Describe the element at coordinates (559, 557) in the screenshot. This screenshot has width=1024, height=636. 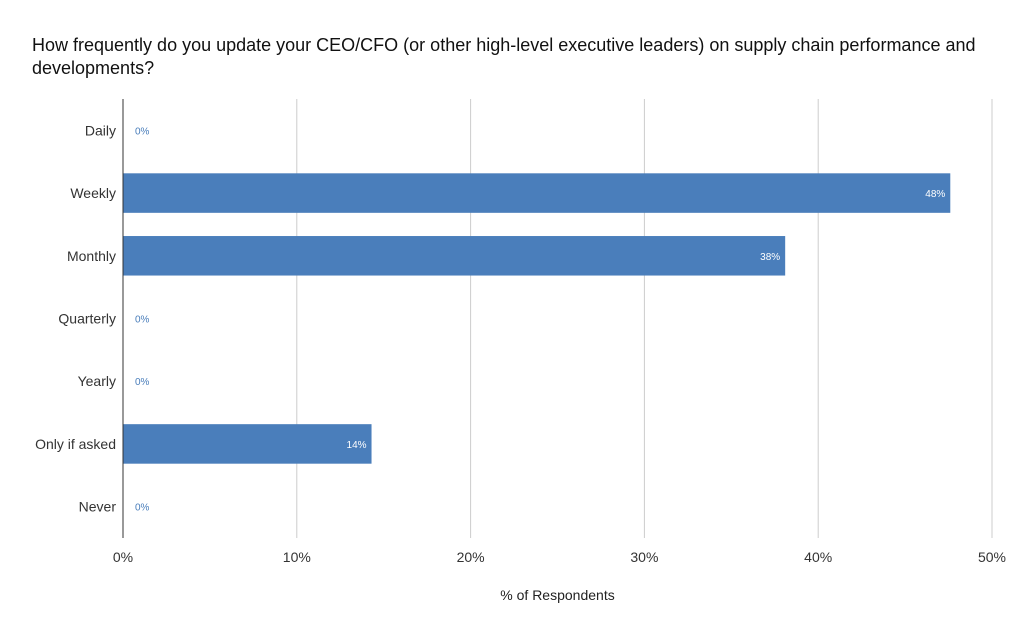
I see `x-tick-labels: 0% 10% 20% 30% 40% 50%` at that location.